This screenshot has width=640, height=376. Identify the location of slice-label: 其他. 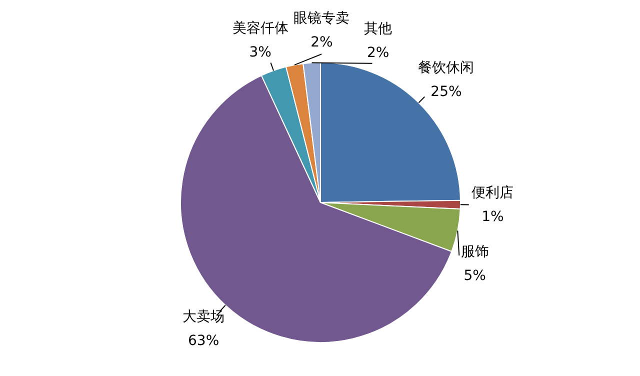
(378, 29).